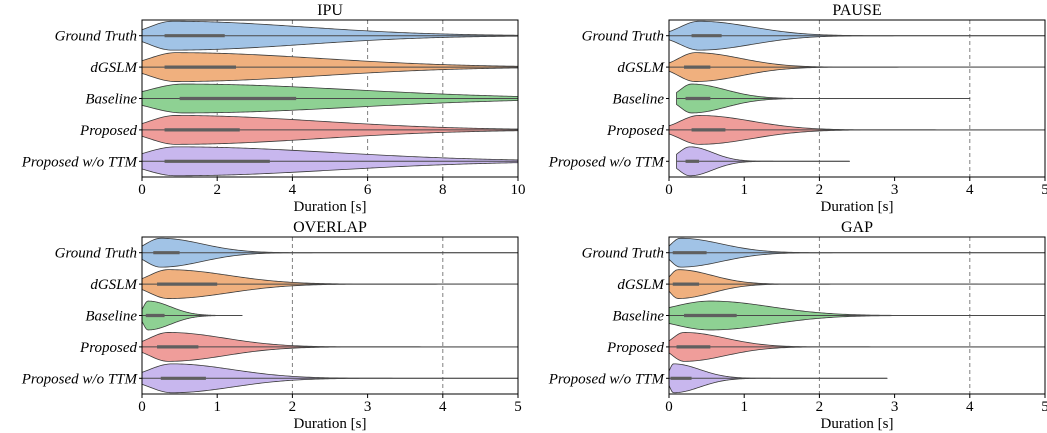  Describe the element at coordinates (443, 190) in the screenshot. I see `ipu-xtick-label-8: 8` at that location.